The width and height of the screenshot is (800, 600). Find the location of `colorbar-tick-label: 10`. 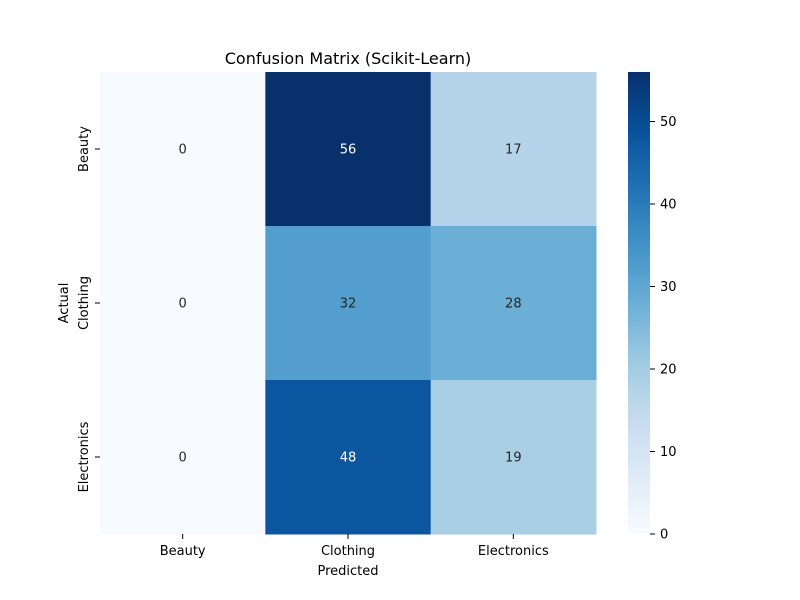

colorbar-tick-label: 10 is located at coordinates (668, 452).